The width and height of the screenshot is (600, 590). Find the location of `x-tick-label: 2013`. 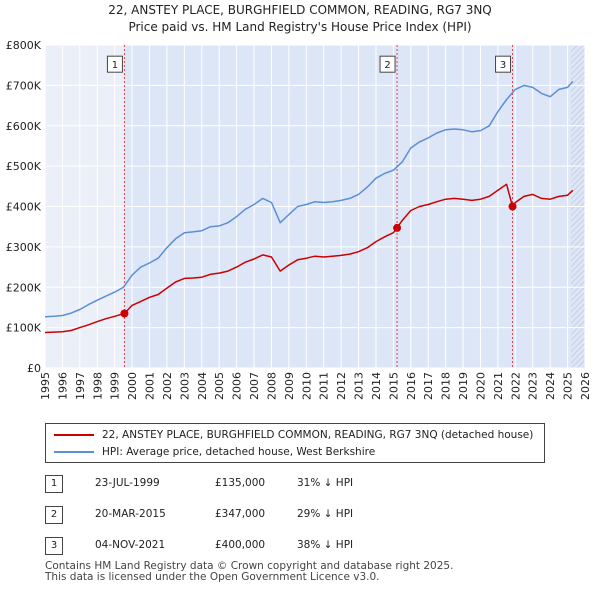

x-tick-label: 2013 is located at coordinates (359, 386).